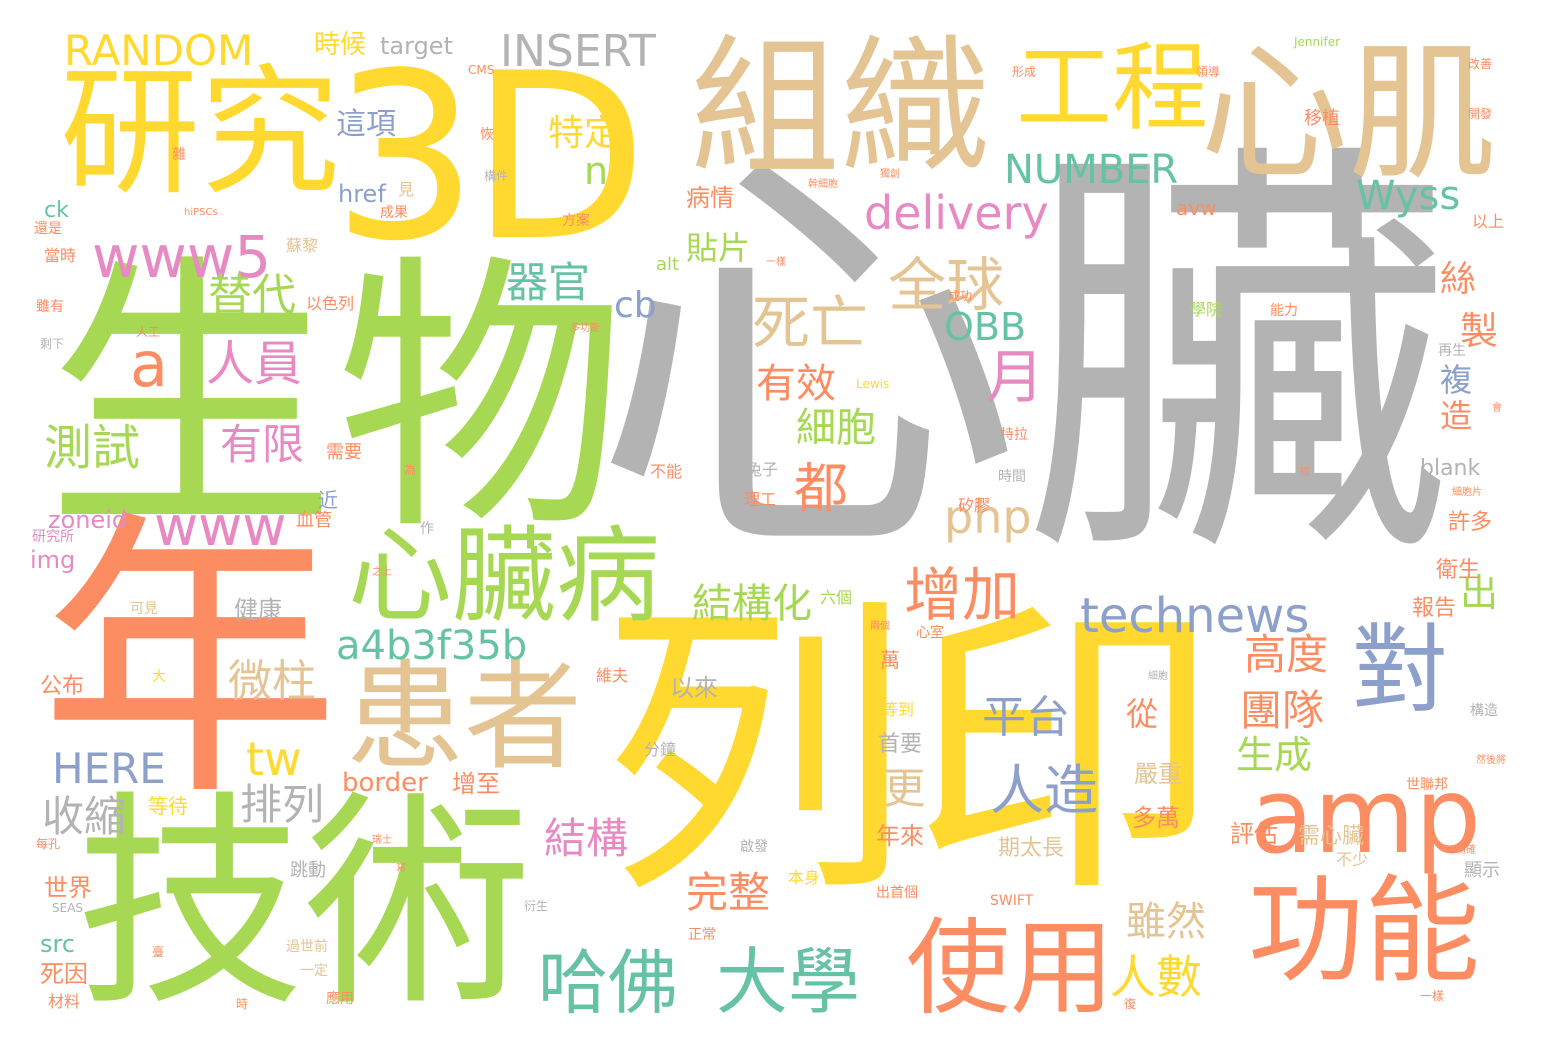  Describe the element at coordinates (410, 470) in the screenshot. I see `word-wei: 為` at that location.